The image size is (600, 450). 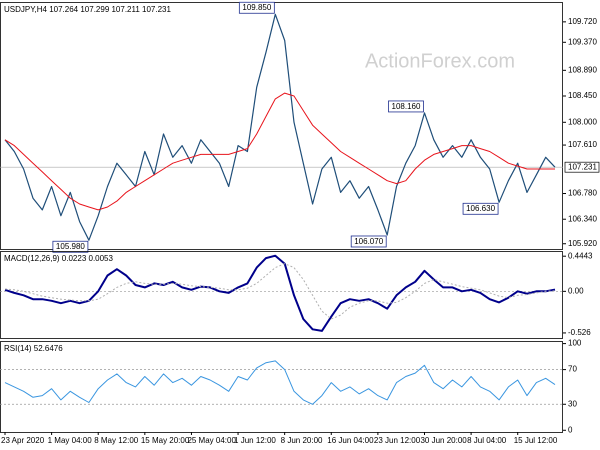 I want to click on y-tick-label: 70, so click(x=572, y=369).